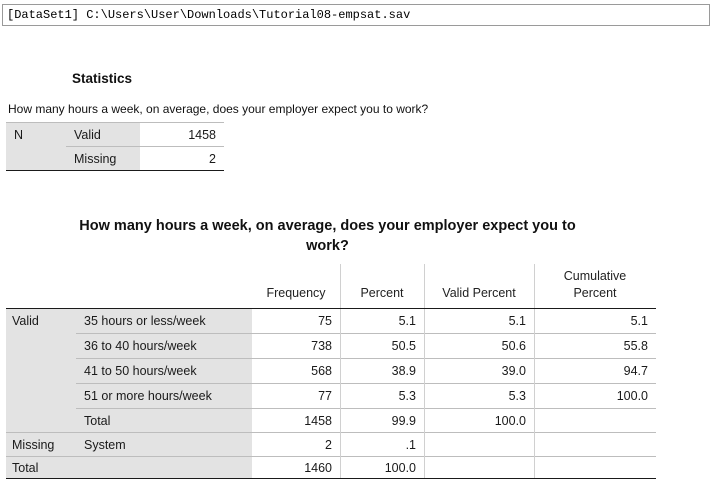  I want to click on cell-frequency: 77, so click(325, 396).